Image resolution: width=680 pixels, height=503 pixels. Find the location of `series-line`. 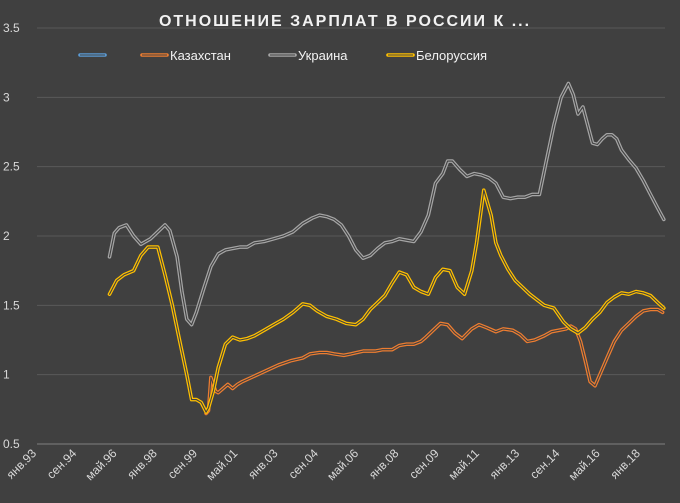

series-line is located at coordinates (434, 361).